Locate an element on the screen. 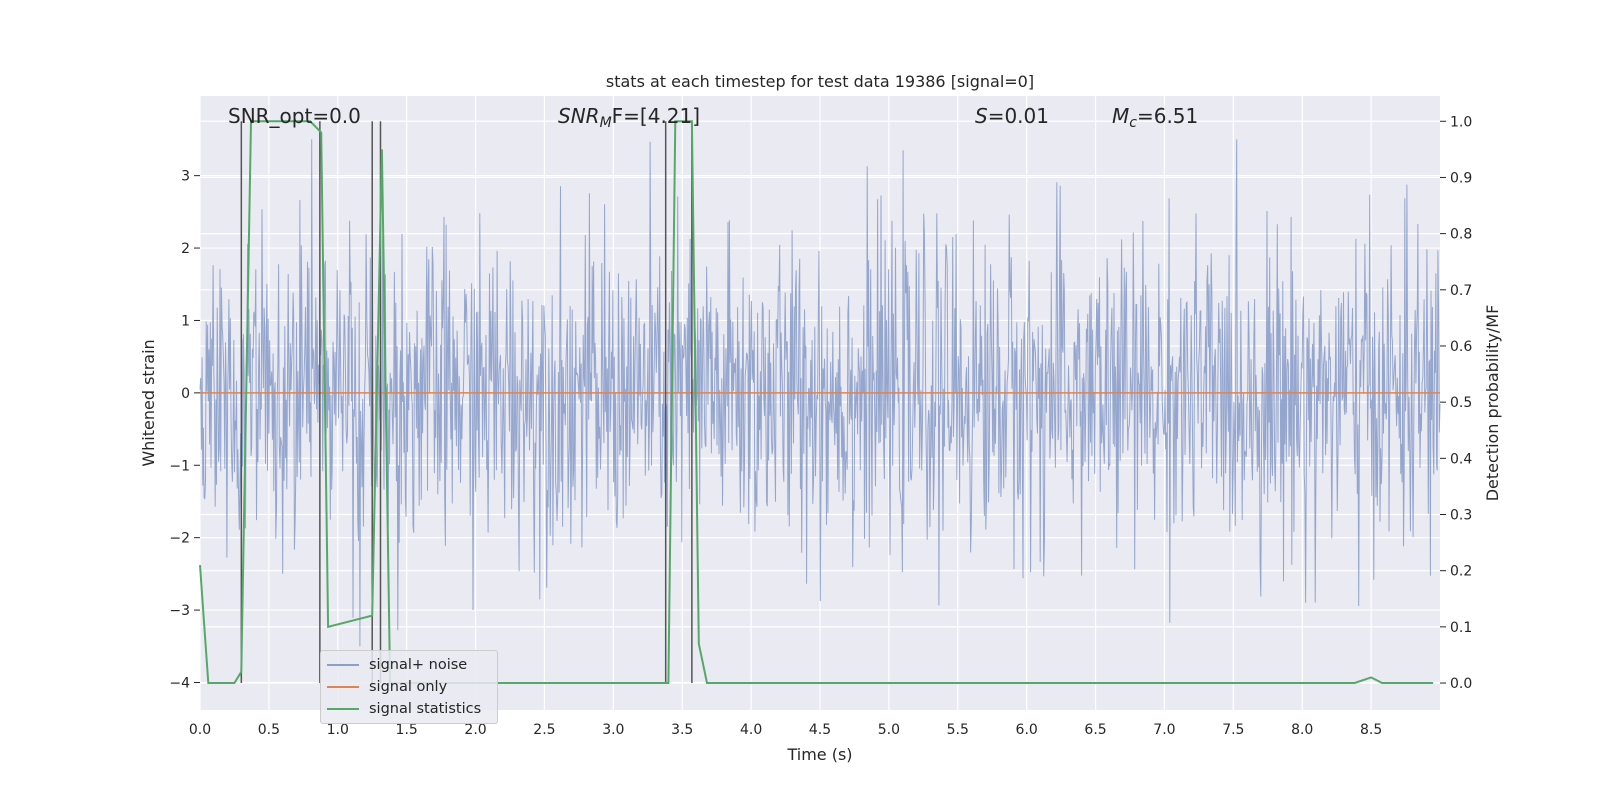 The height and width of the screenshot is (800, 1600). x-tick-label: 5.0 is located at coordinates (889, 730).